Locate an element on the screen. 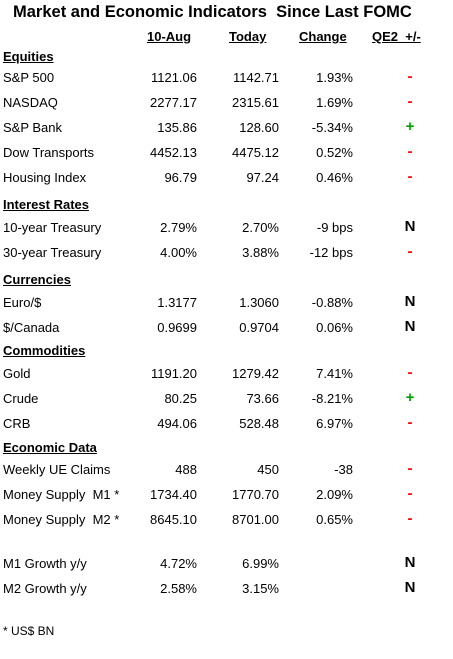 This screenshot has height=659, width=453. value-today: 2.70% is located at coordinates (260, 227).